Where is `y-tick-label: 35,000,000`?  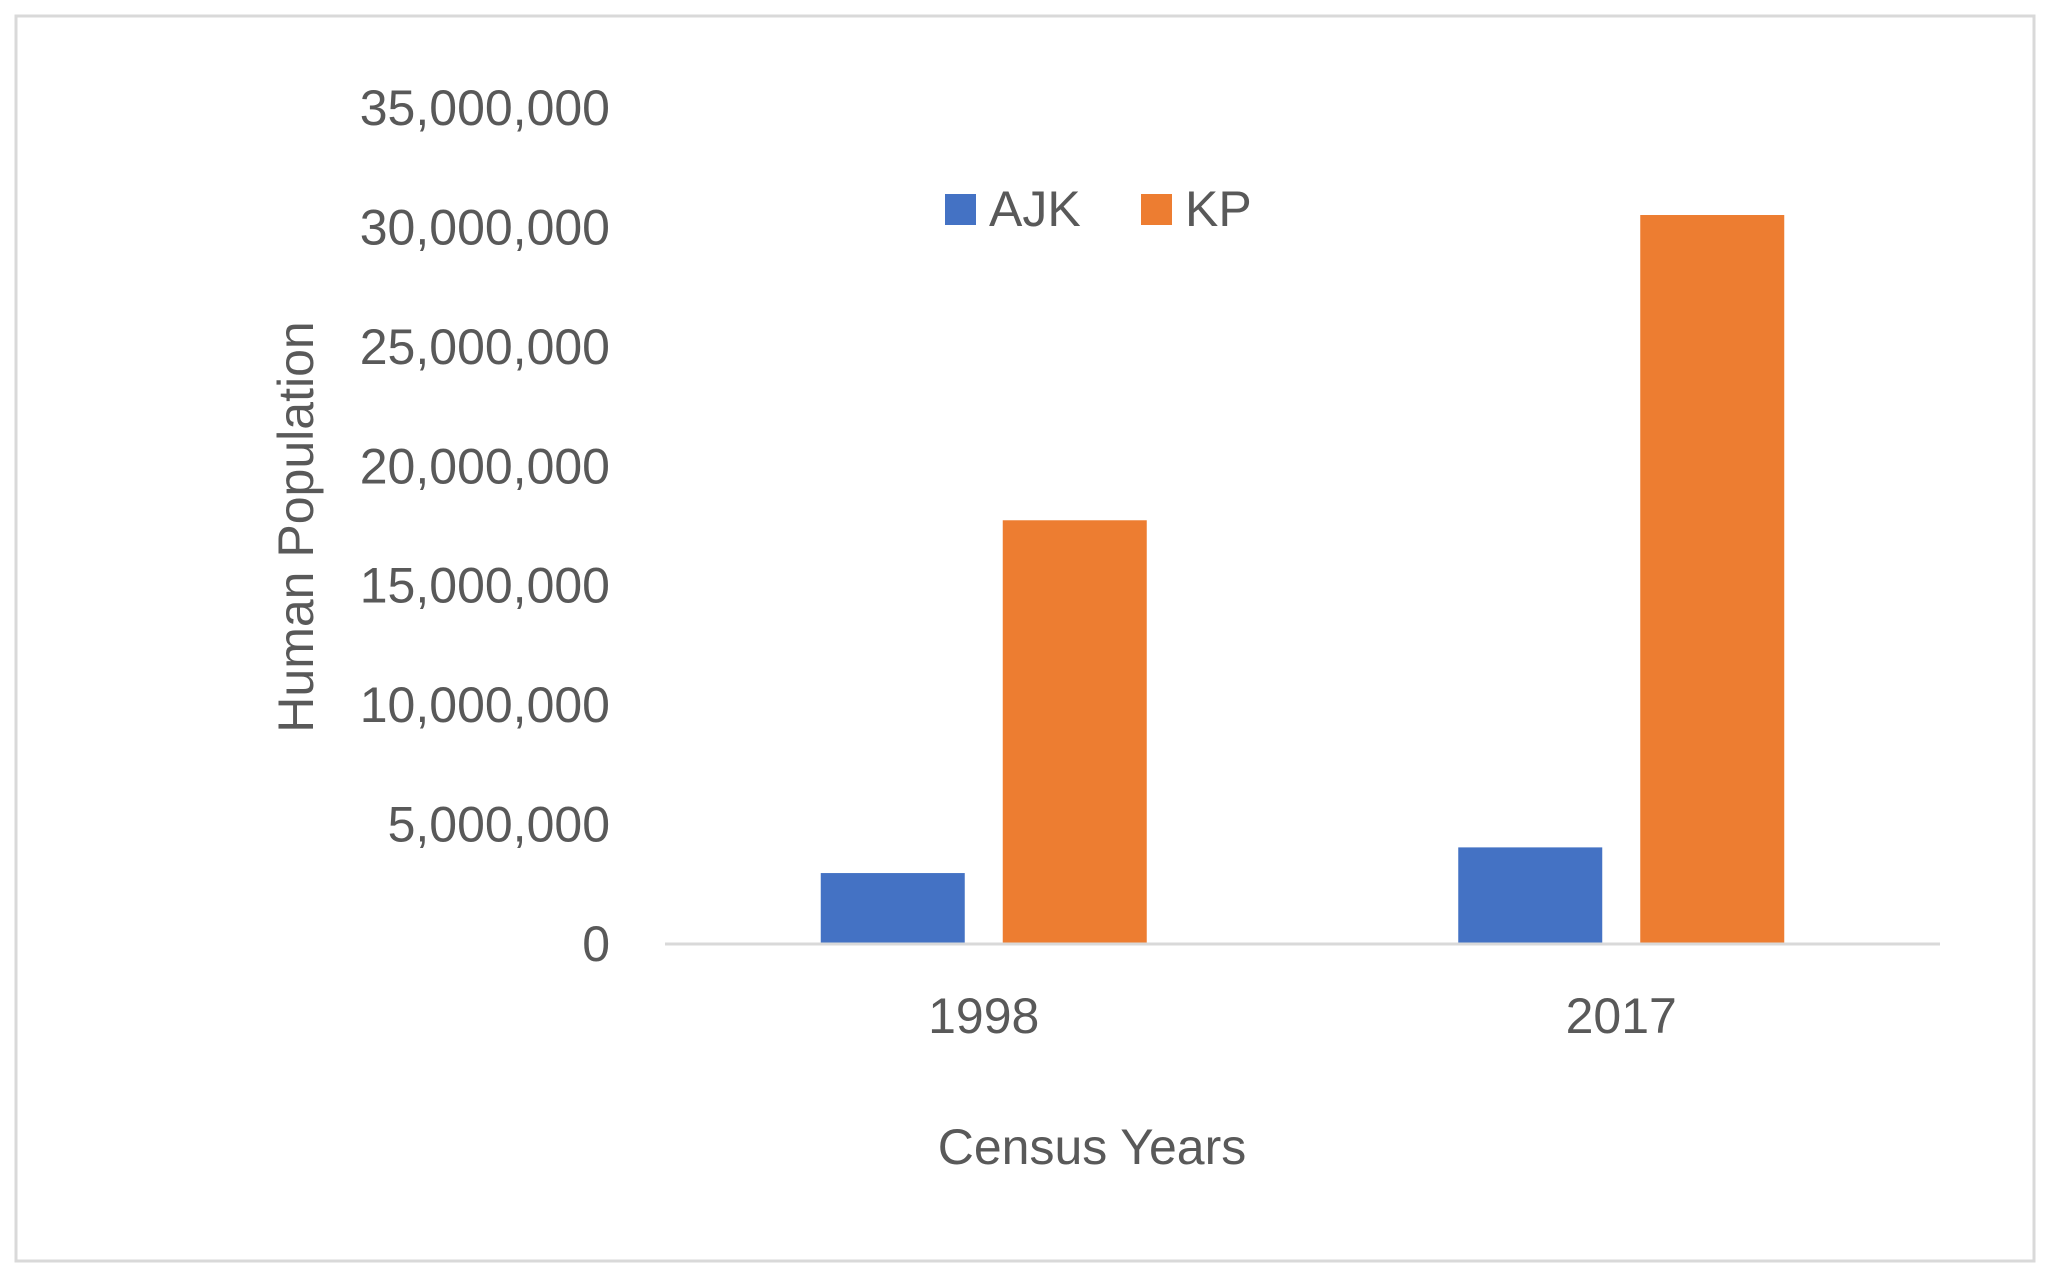 y-tick-label: 35,000,000 is located at coordinates (485, 108).